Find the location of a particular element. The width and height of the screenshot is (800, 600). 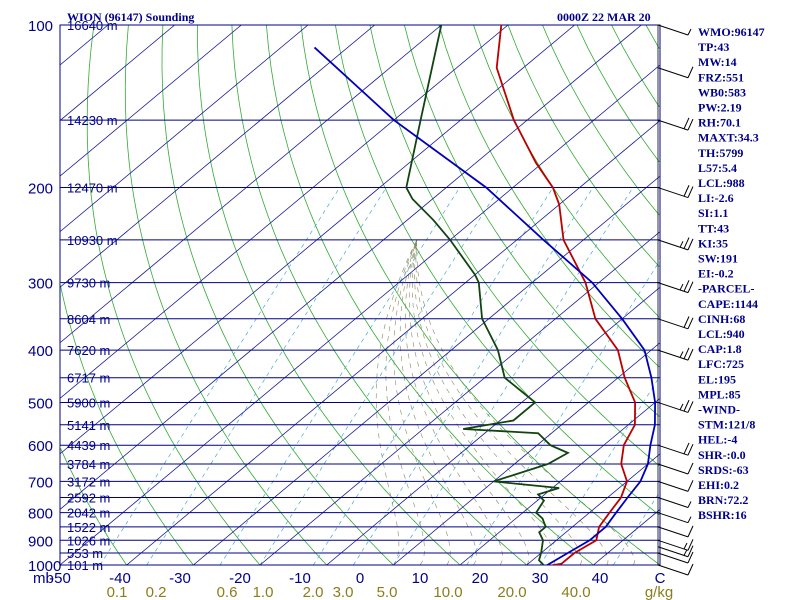

mixing-ratio-label: 0.6 is located at coordinates (227, 592).